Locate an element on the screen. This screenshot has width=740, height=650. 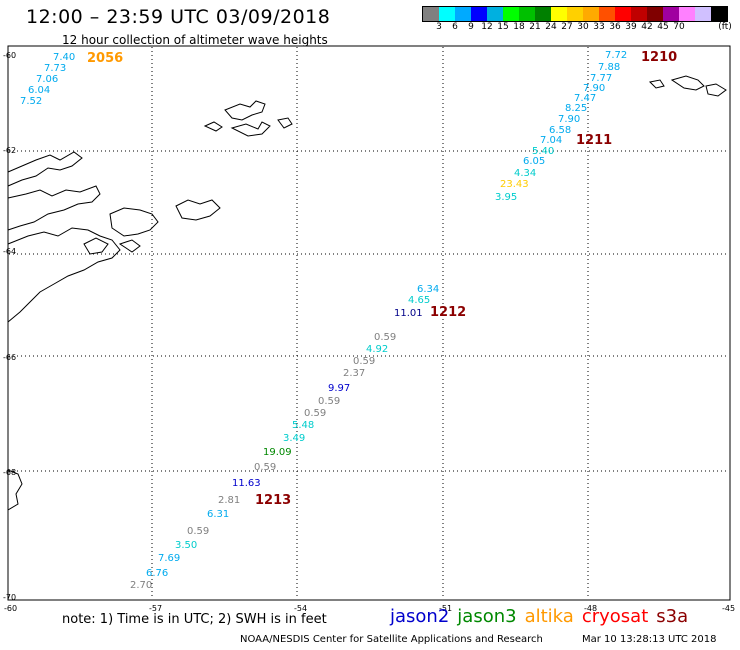
legend-label: 36 is located at coordinates (615, 27).